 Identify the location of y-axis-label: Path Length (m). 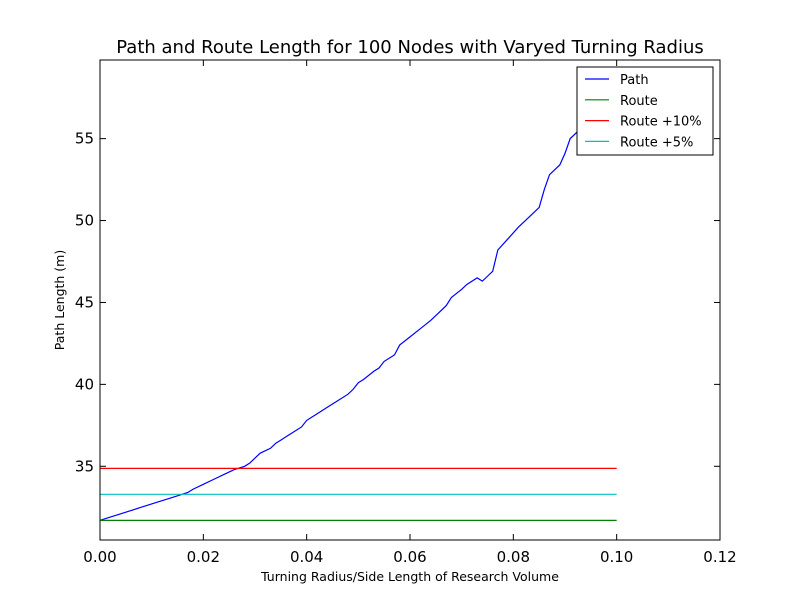
(59, 300).